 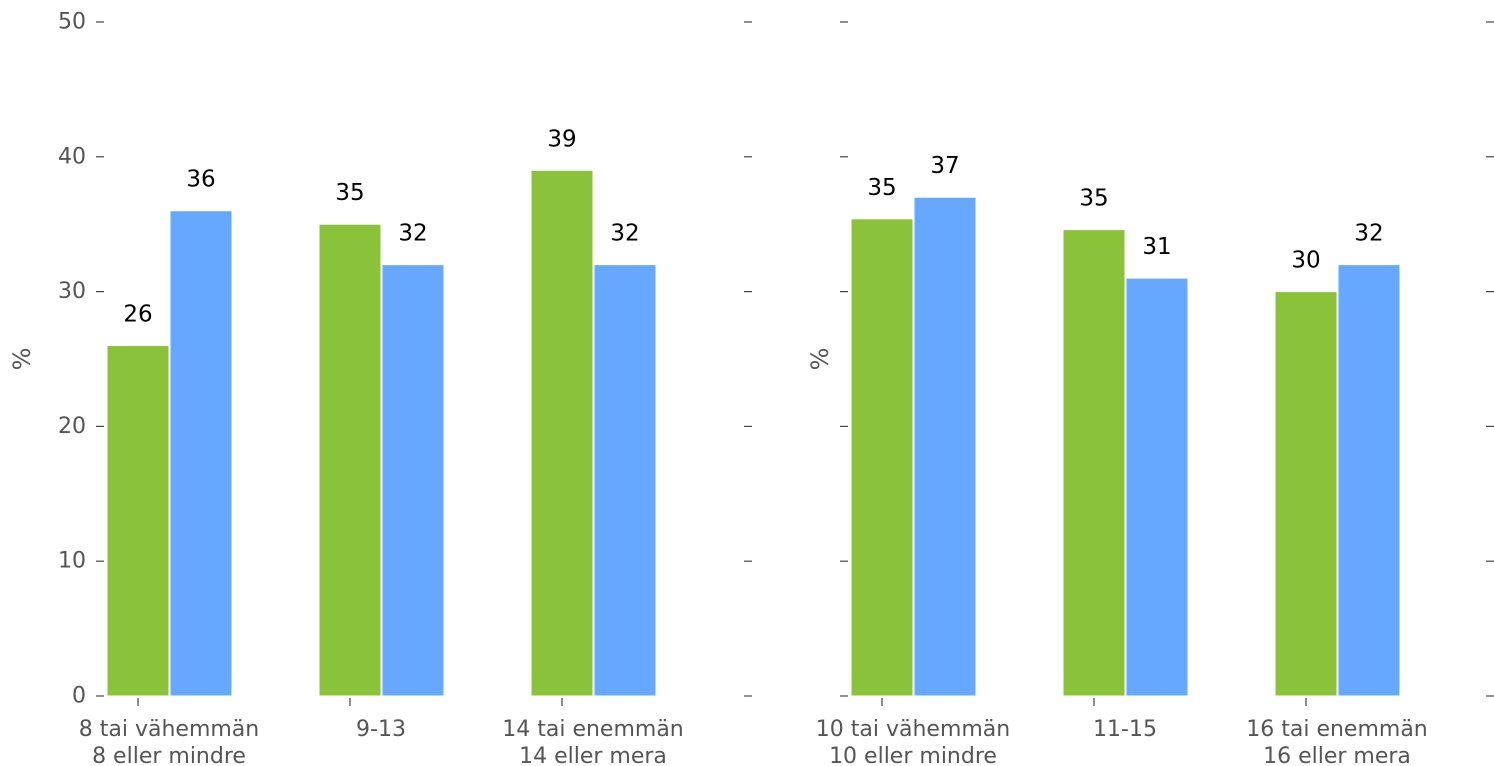 What do you see at coordinates (881, 188) in the screenshot?
I see `data-label-1-0-0: 35` at bounding box center [881, 188].